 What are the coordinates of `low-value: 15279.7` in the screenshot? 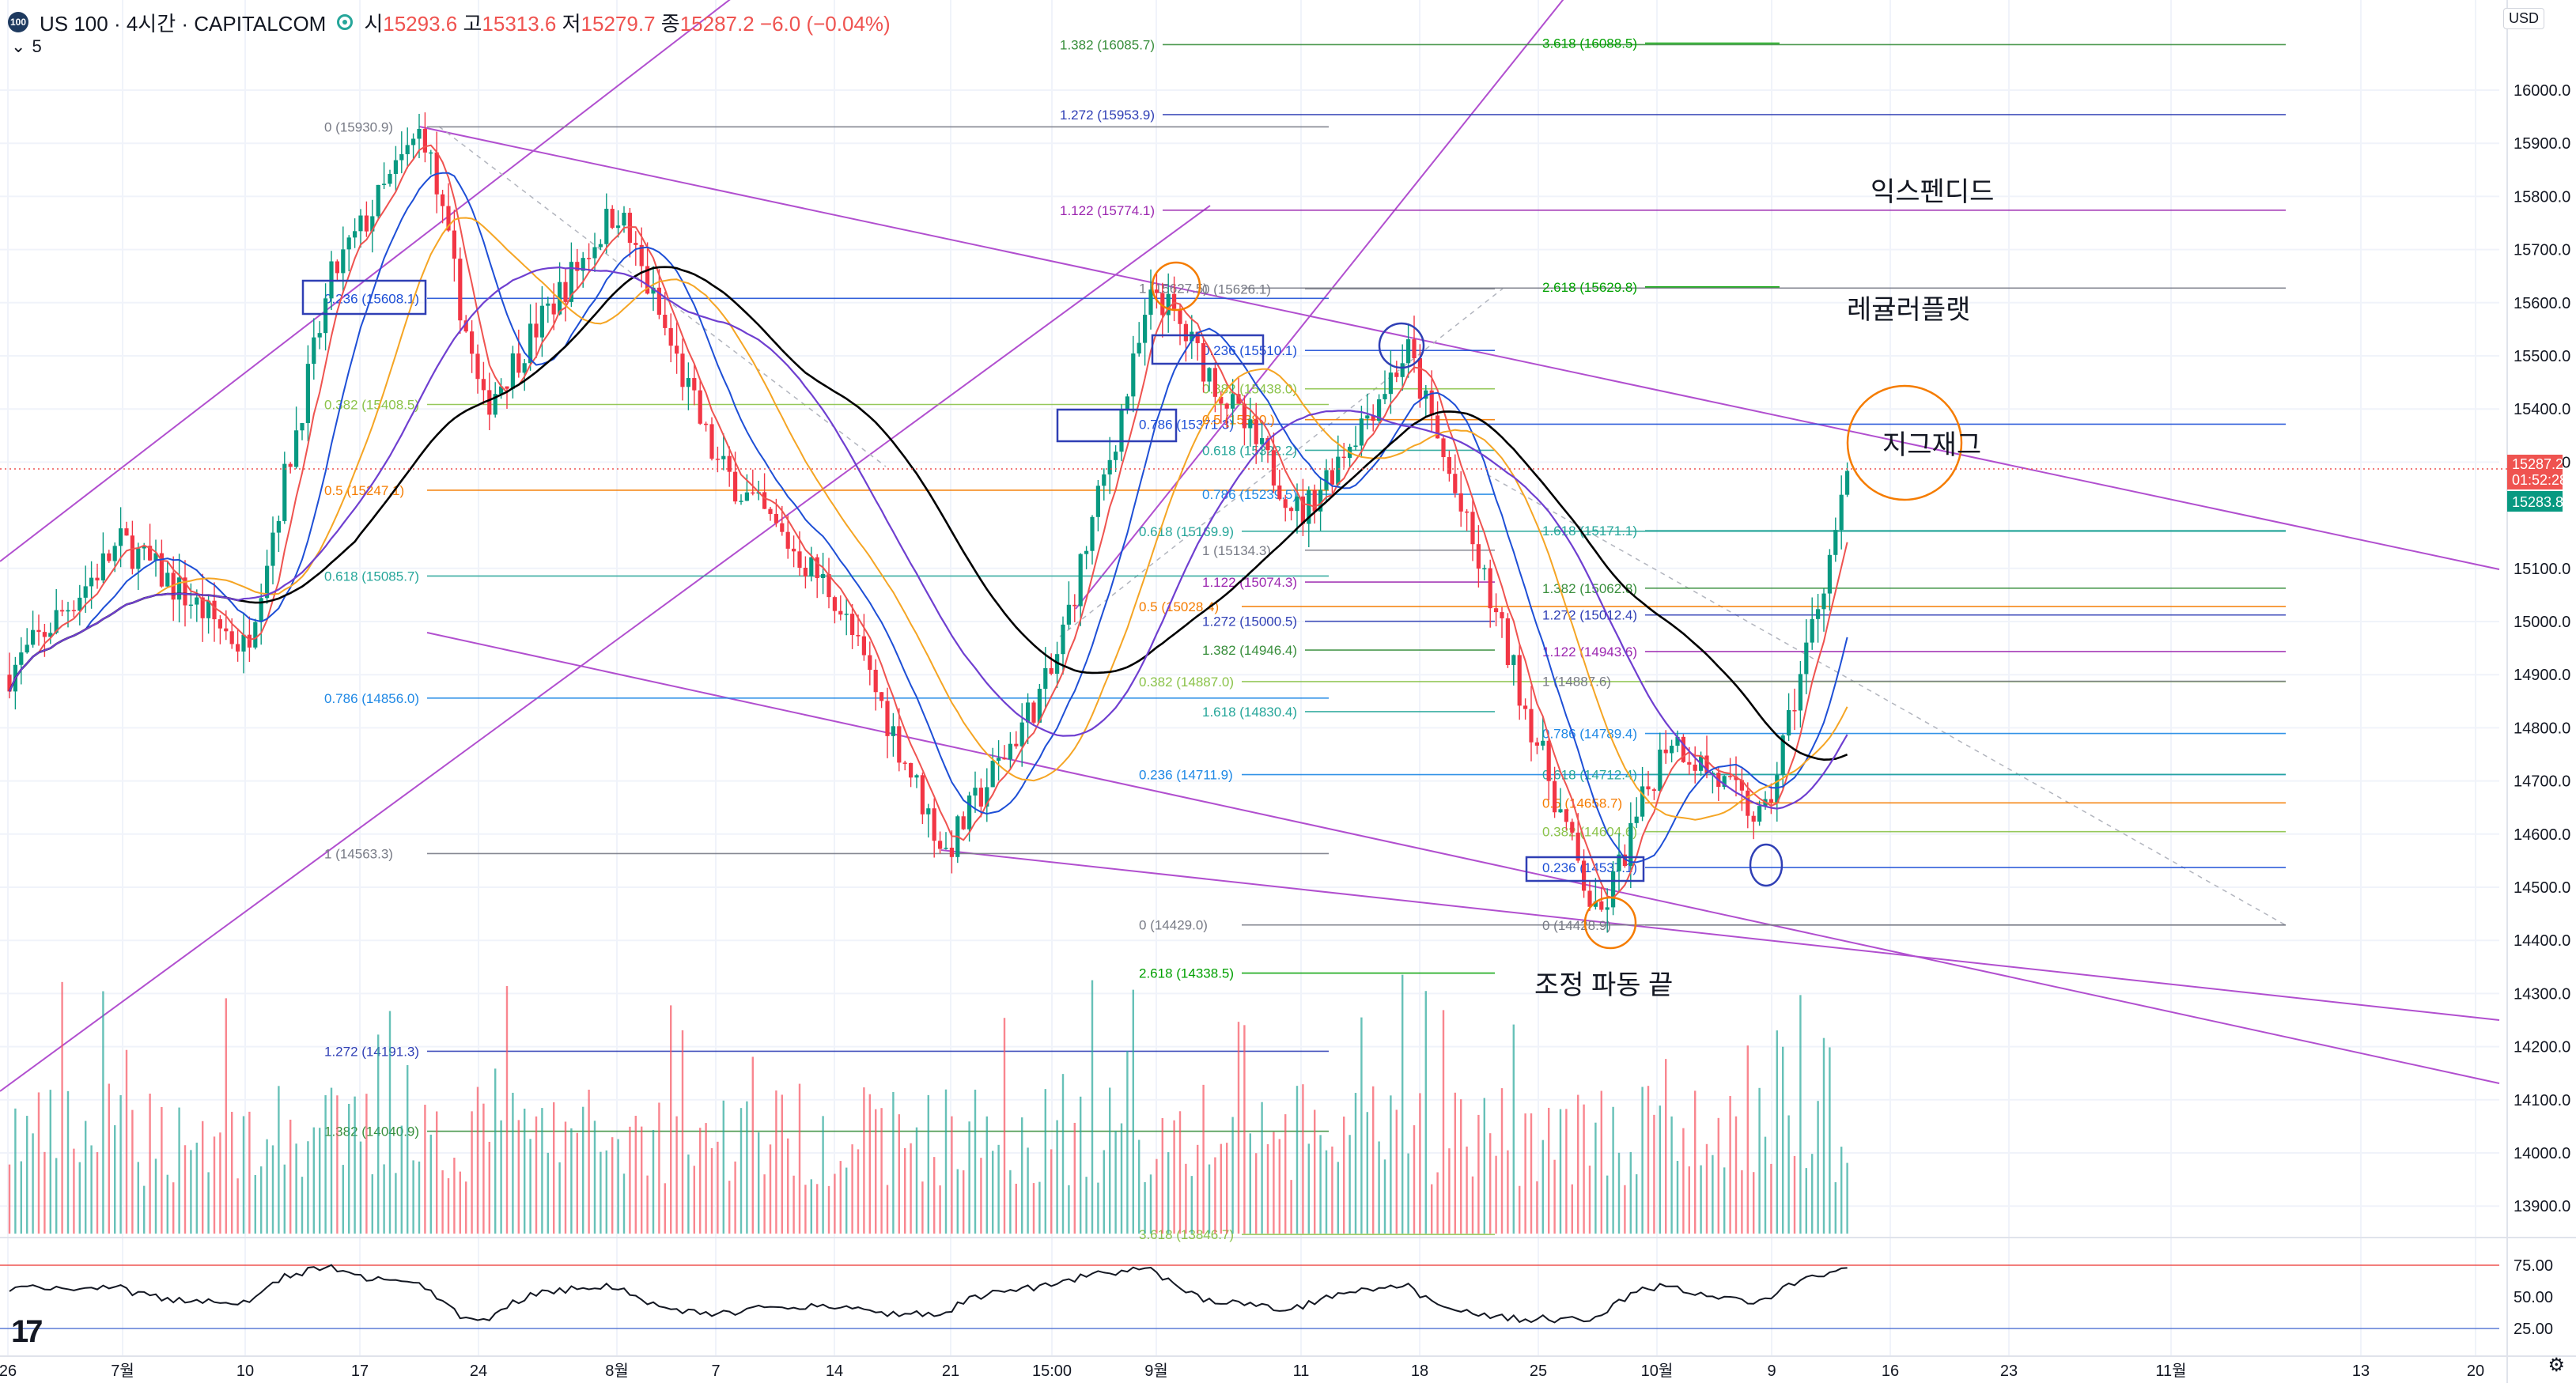 It's located at (619, 24).